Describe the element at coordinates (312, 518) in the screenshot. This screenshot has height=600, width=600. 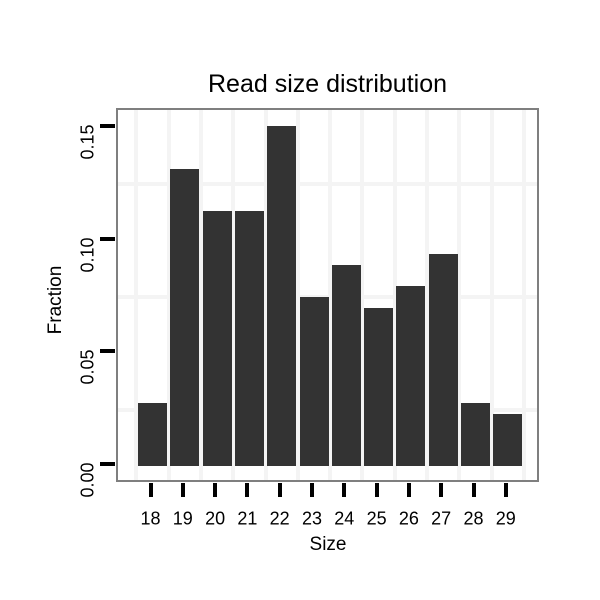
I see `x-axis-tick-label: 23` at that location.